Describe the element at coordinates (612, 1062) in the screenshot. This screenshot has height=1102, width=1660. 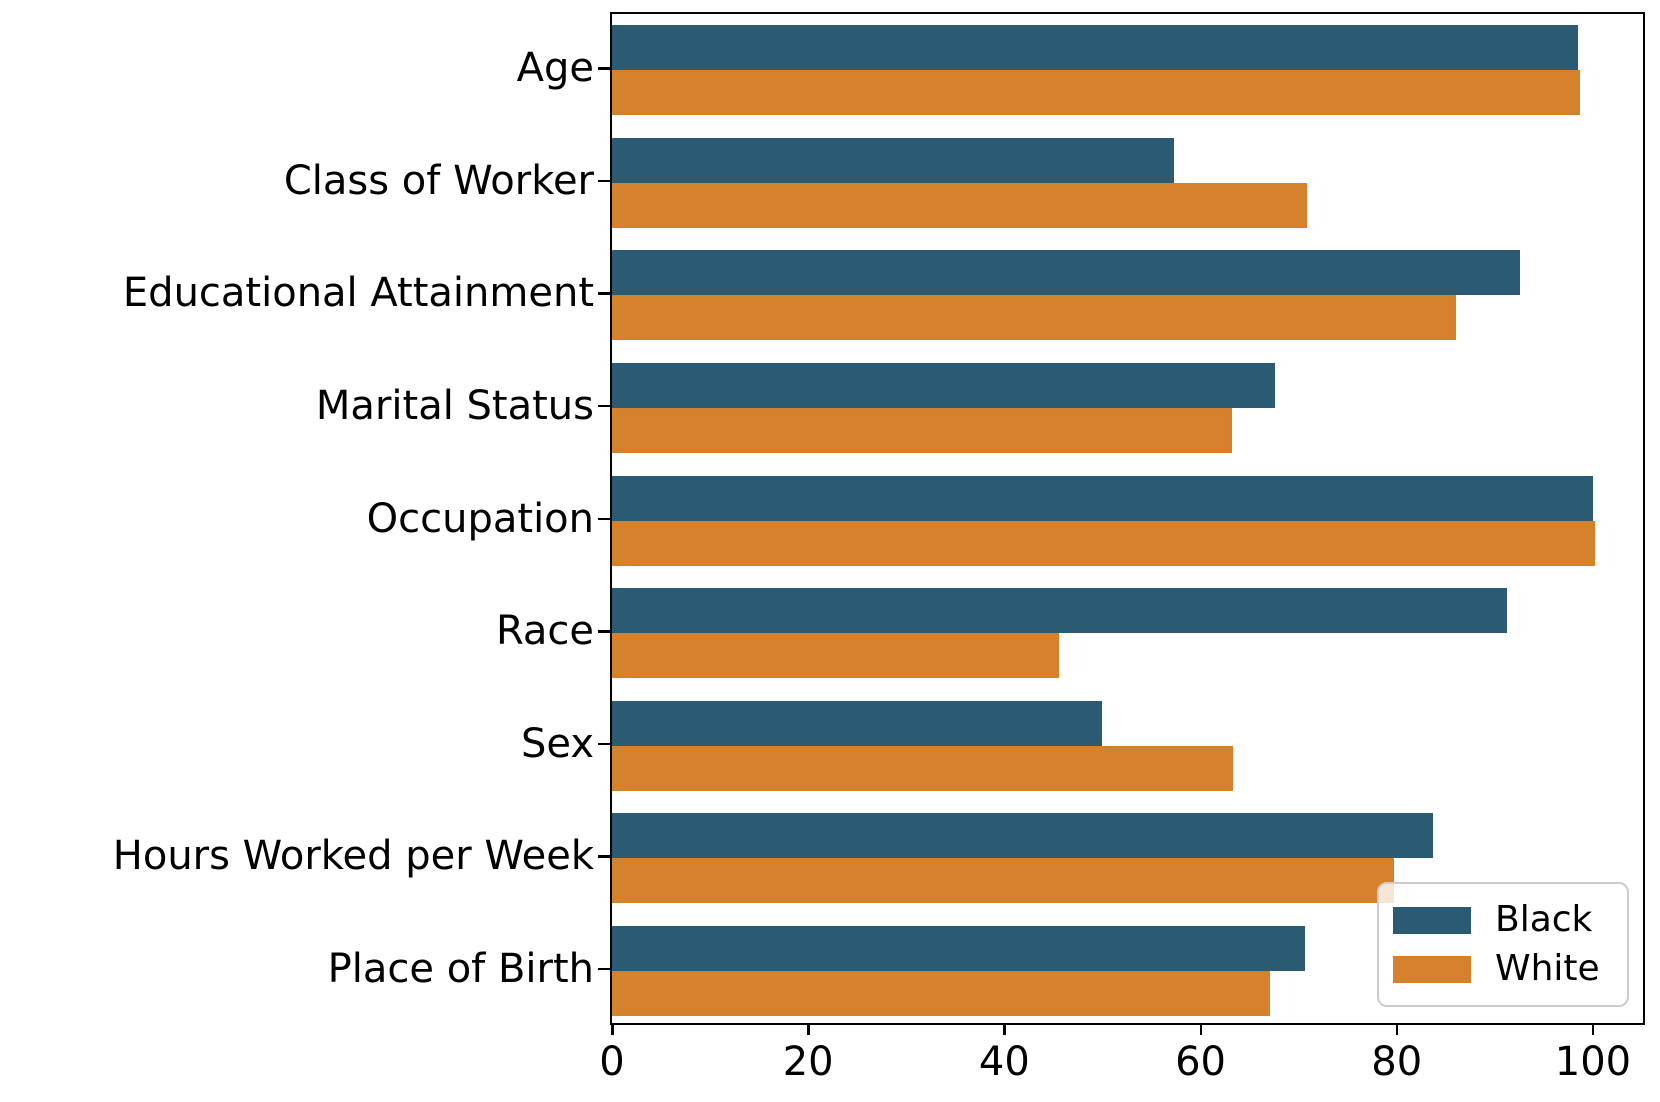
I see `x-tick-label: 0` at that location.